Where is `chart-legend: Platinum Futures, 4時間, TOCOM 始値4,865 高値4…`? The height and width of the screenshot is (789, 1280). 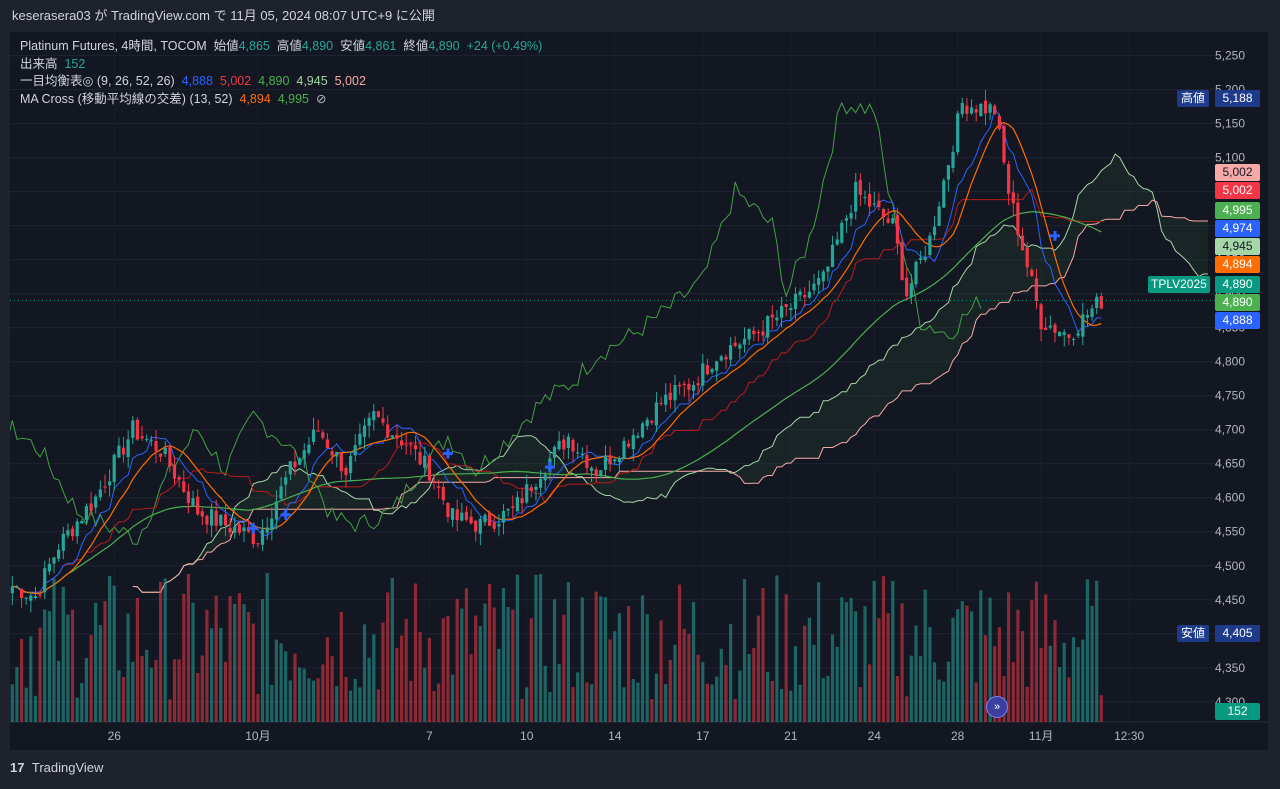 chart-legend: Platinum Futures, 4時間, TOCOM 始値4,865 高値4… is located at coordinates (281, 73).